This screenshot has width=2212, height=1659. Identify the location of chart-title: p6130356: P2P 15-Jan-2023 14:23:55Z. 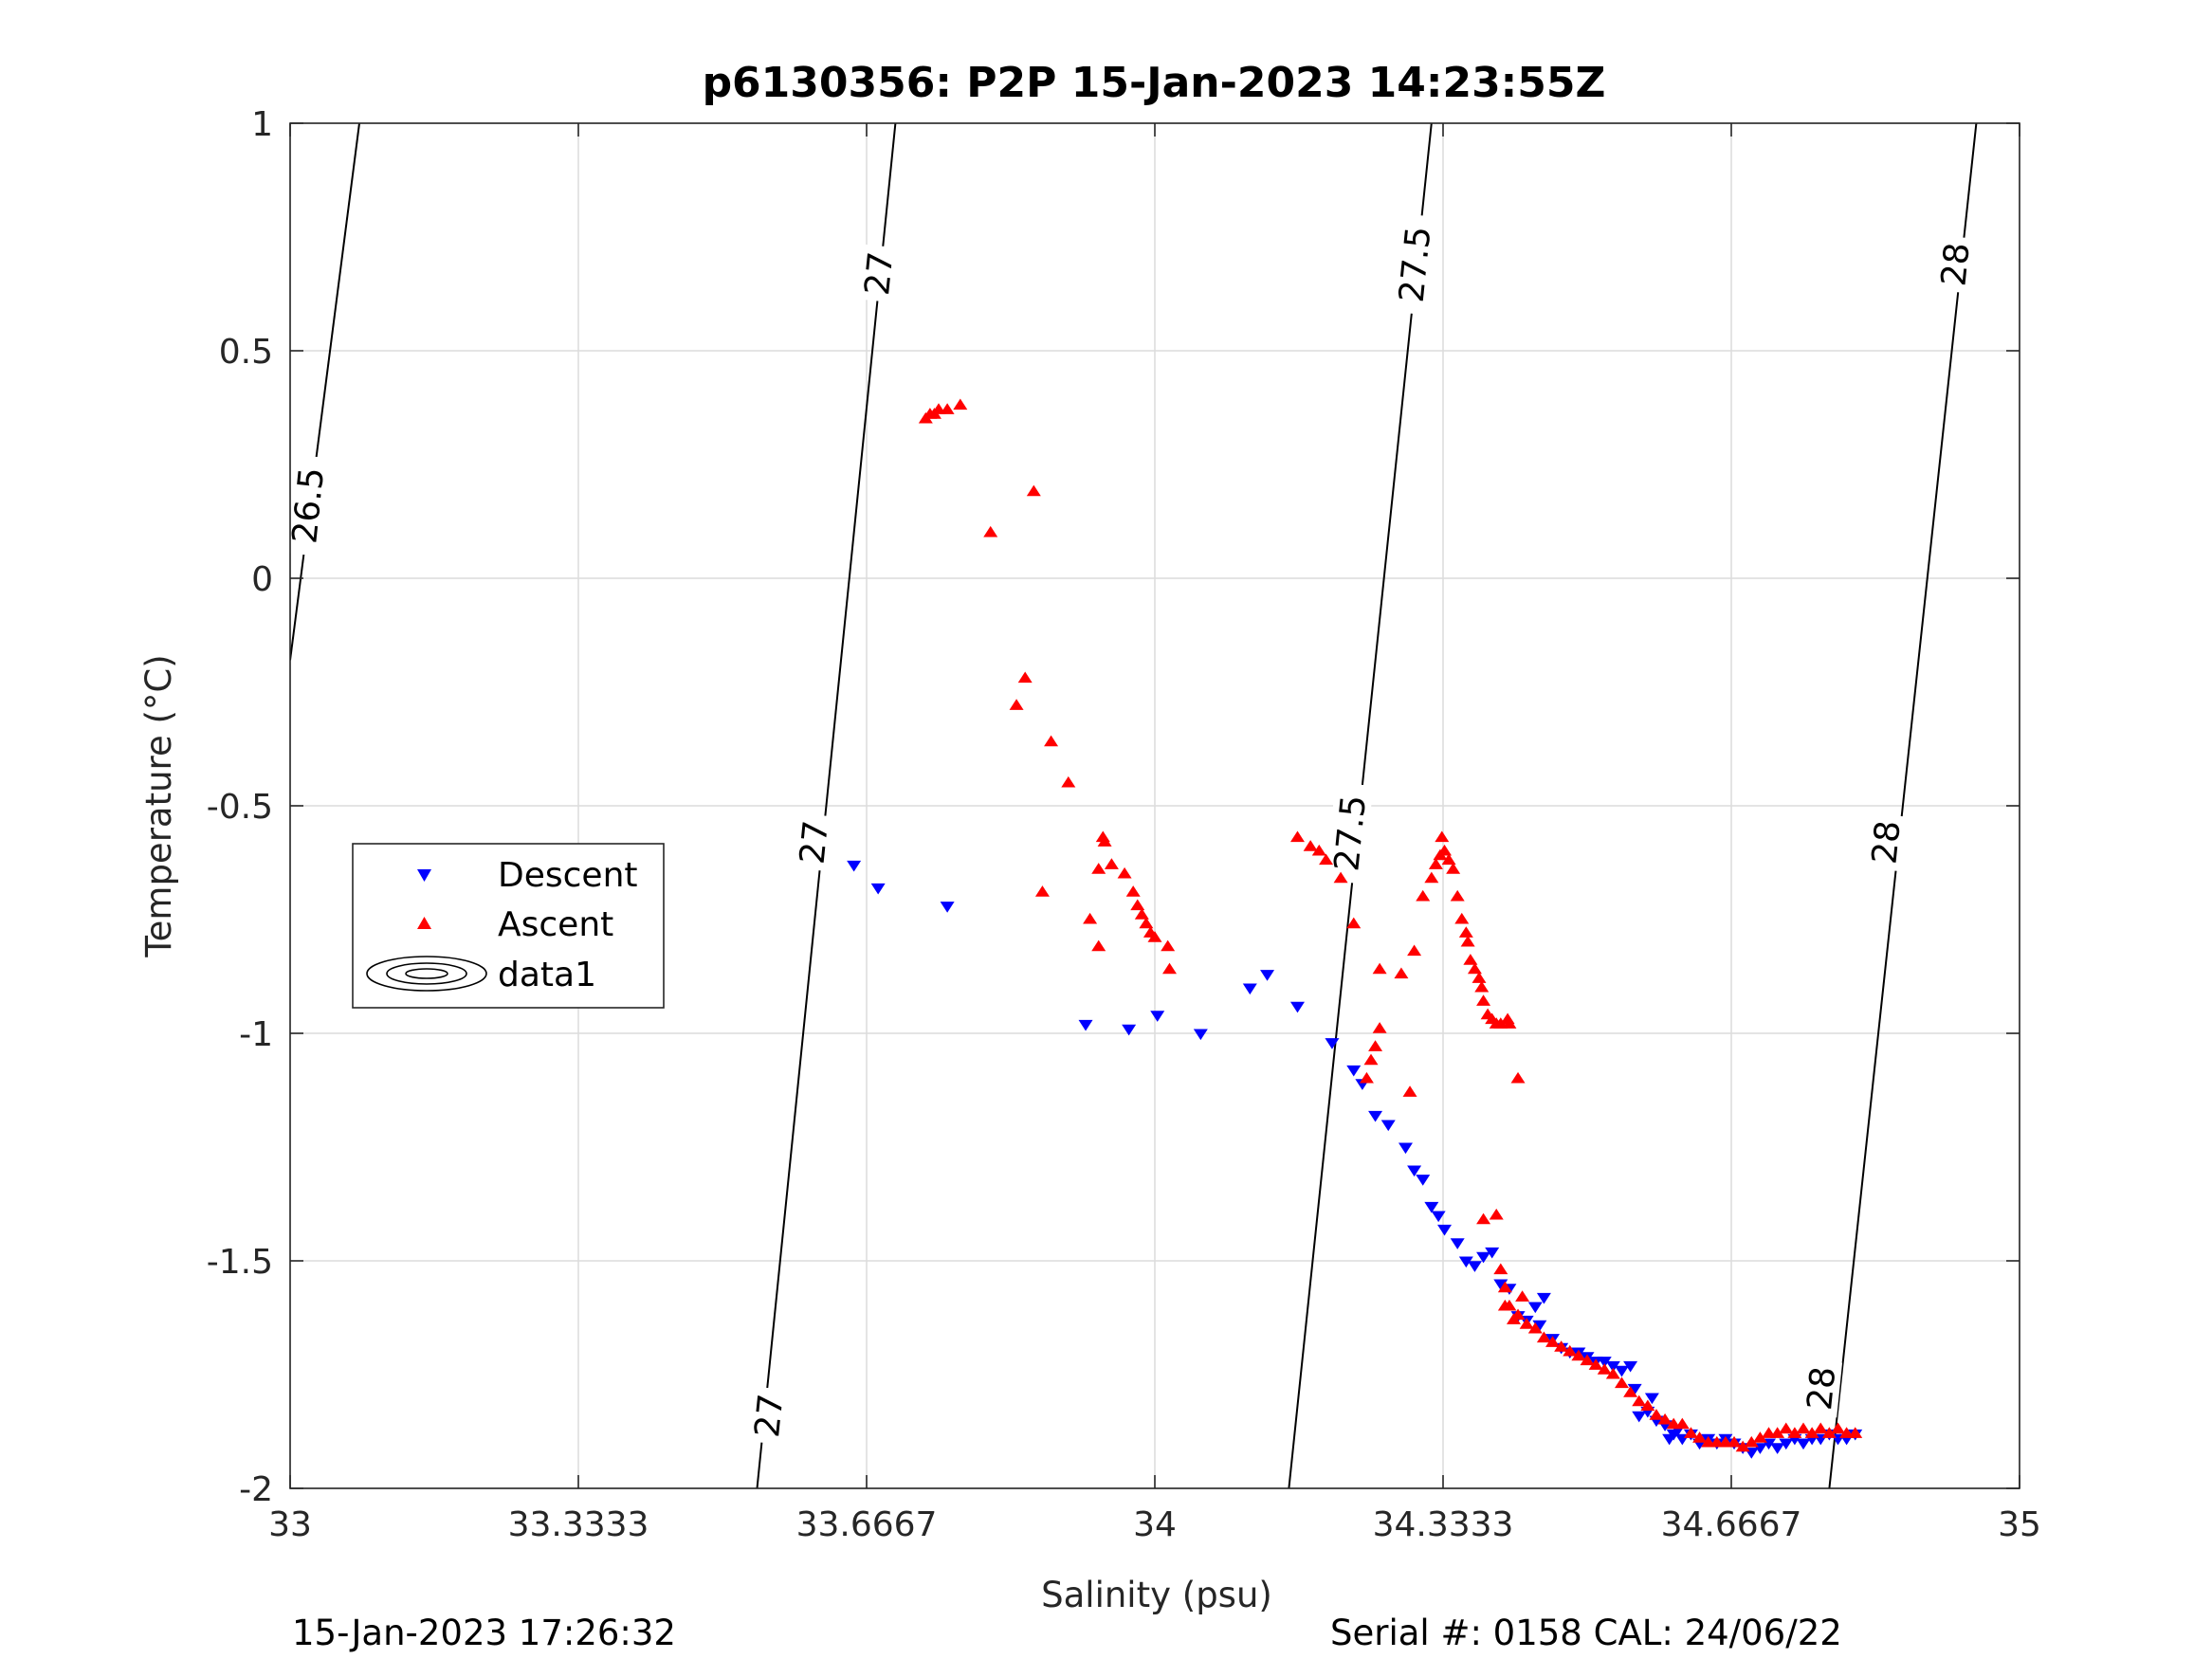
(1154, 83).